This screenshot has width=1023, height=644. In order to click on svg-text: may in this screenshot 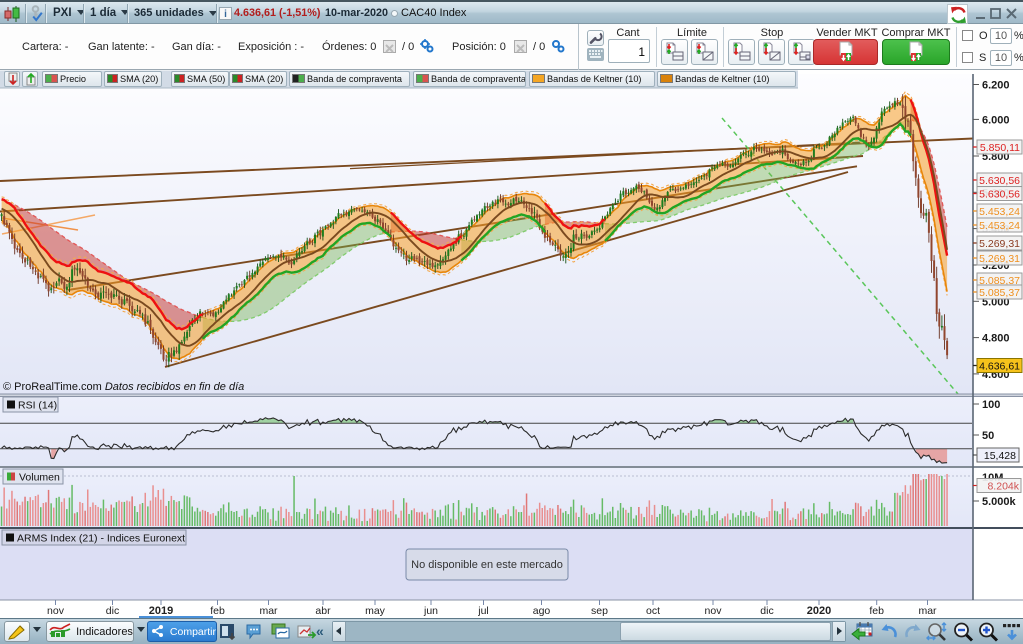, I will do `click(375, 611)`.